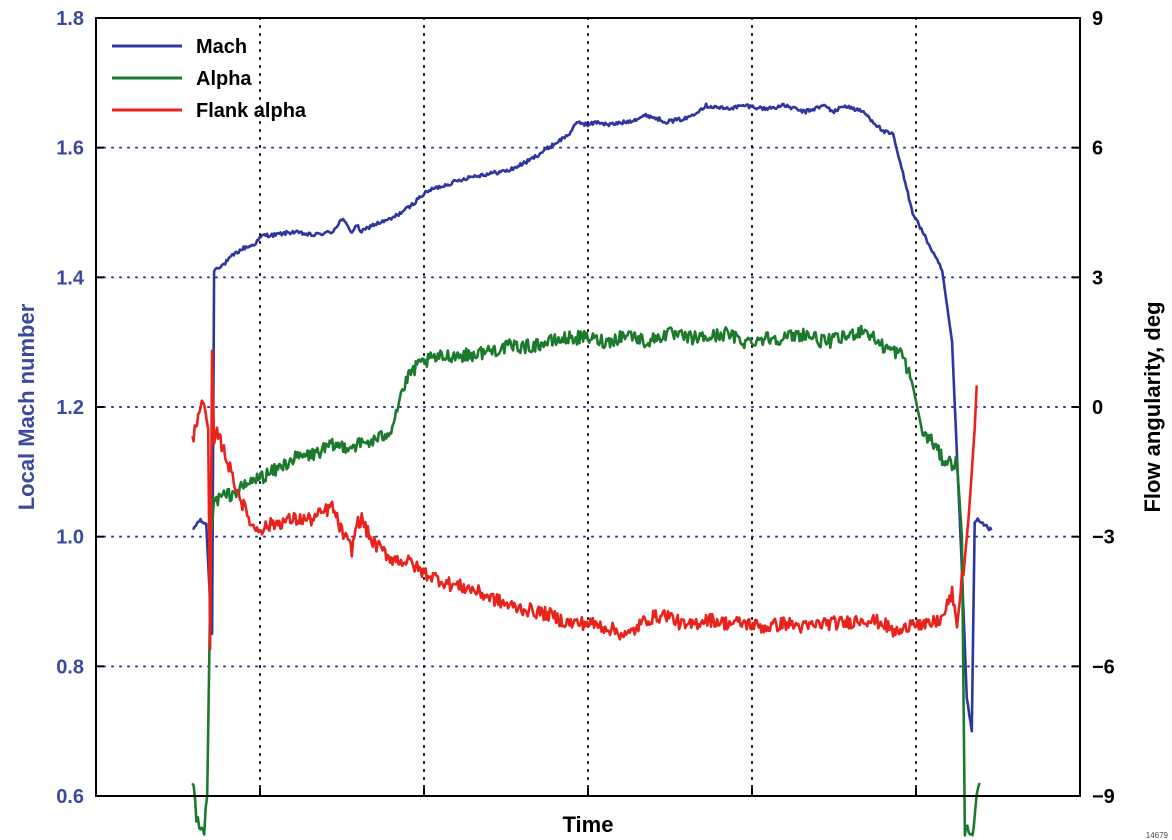 This screenshot has height=840, width=1172. Describe the element at coordinates (588, 824) in the screenshot. I see `x-axis-title: Time` at that location.